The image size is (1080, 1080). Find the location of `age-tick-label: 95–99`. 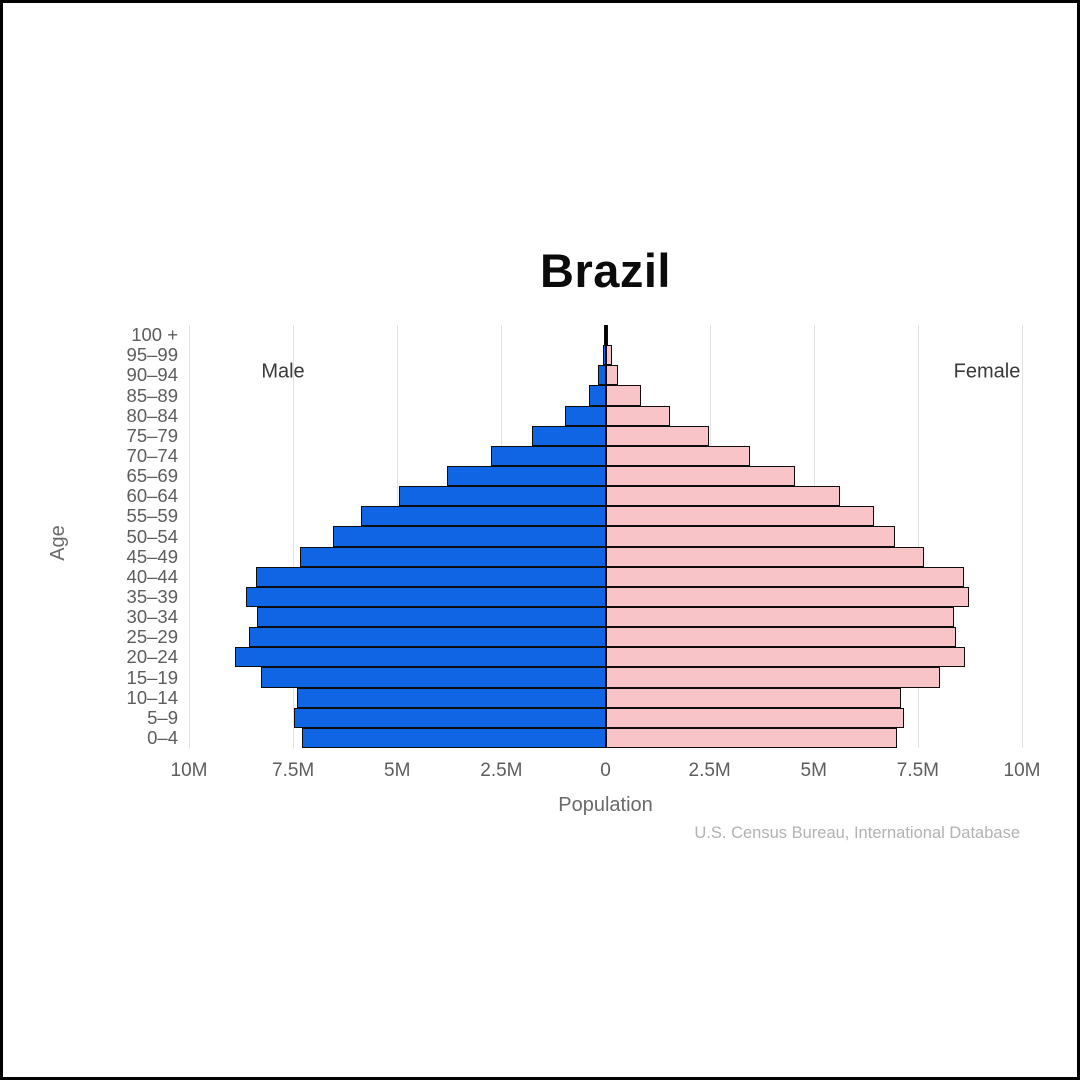

age-tick-label: 95–99 is located at coordinates (152, 355).